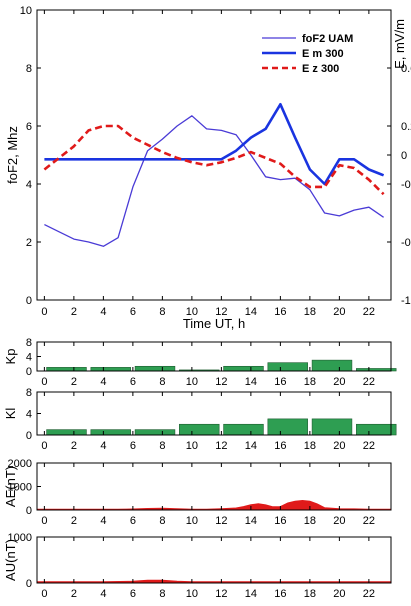 This screenshot has width=411, height=606. Describe the element at coordinates (10, 357) in the screenshot. I see `y-axis-label: Kp` at that location.